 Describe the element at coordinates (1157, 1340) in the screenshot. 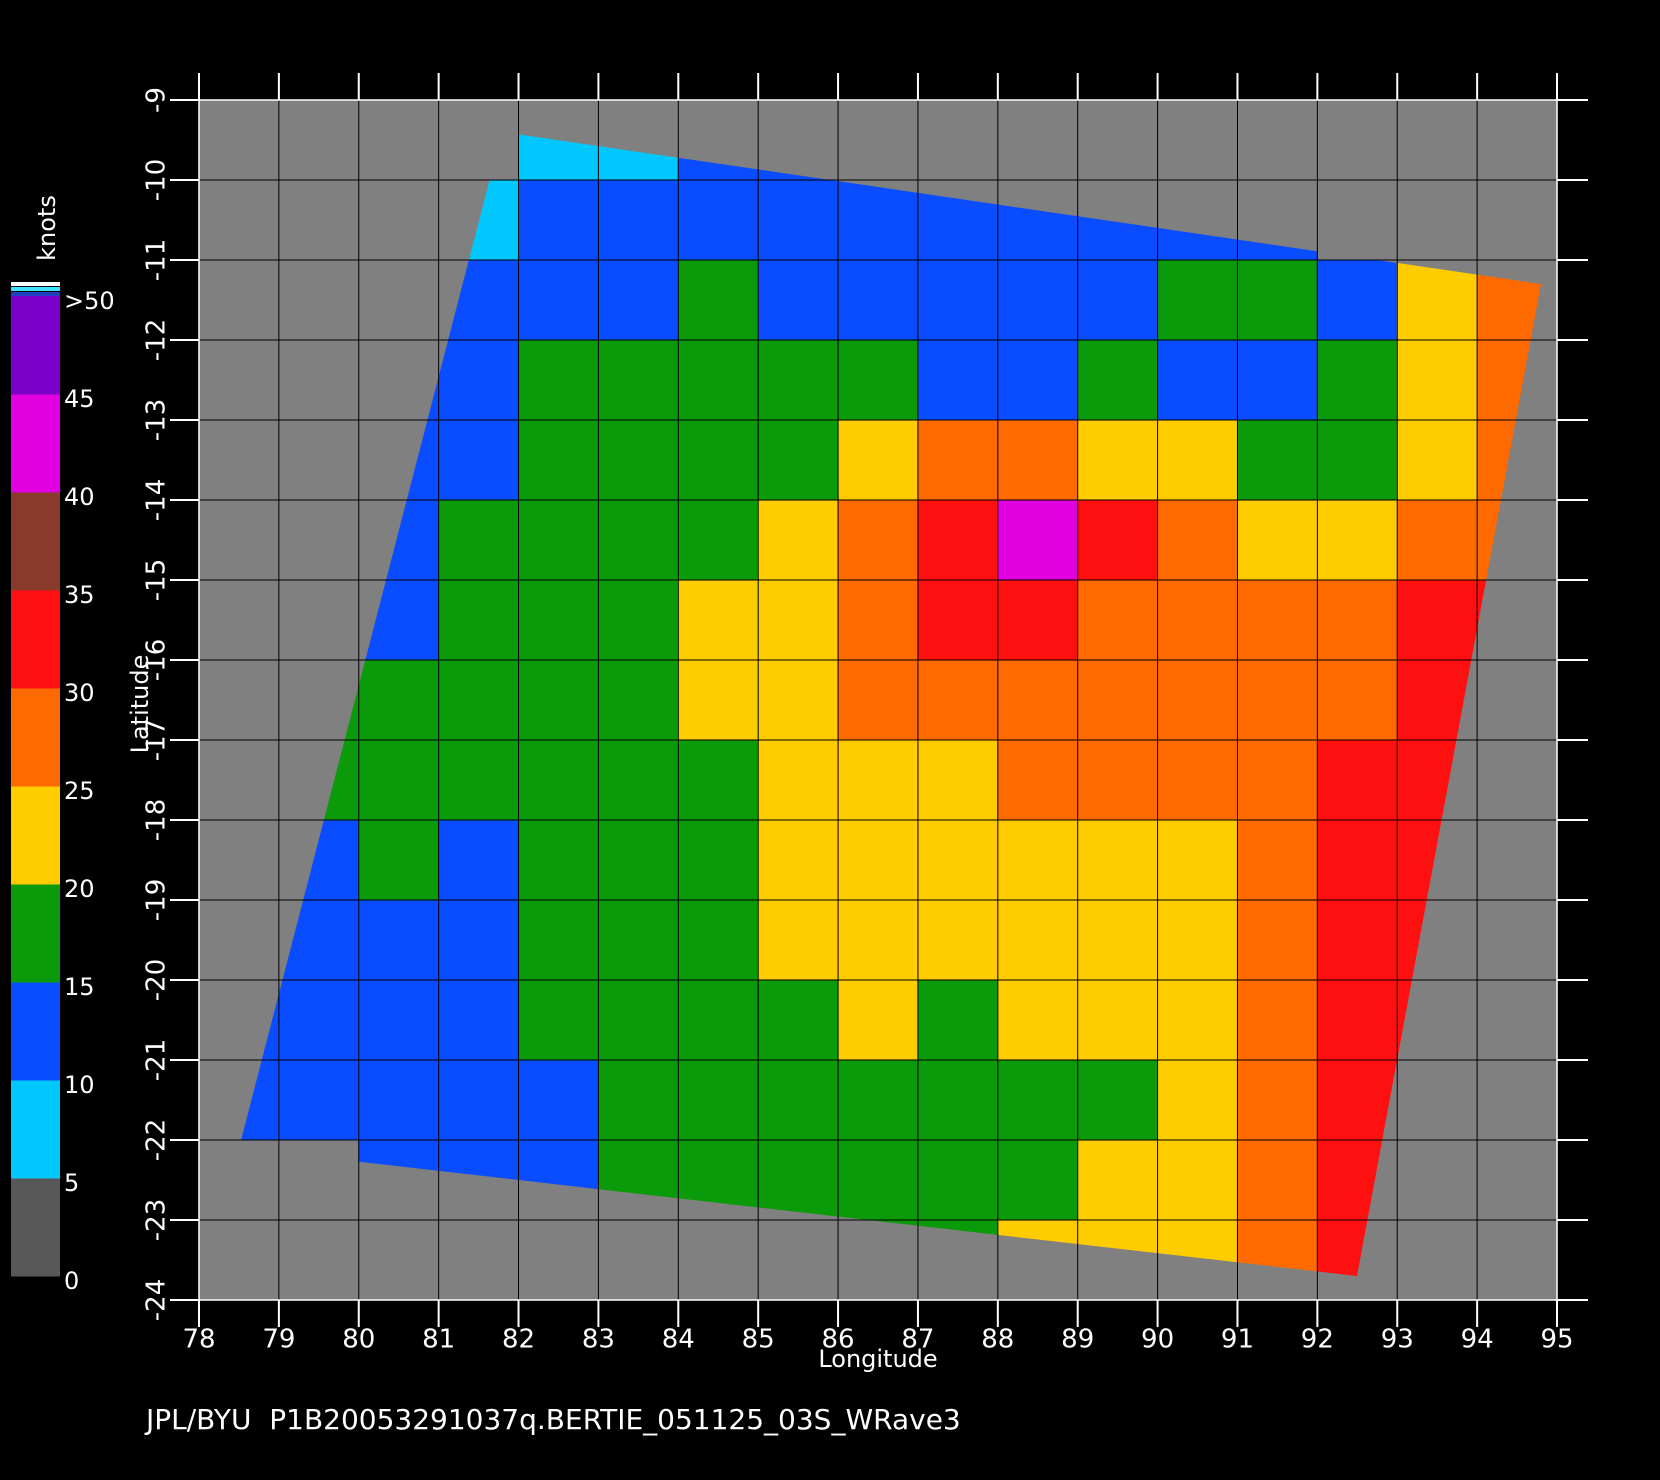

I see `x-tick-label: 90` at that location.